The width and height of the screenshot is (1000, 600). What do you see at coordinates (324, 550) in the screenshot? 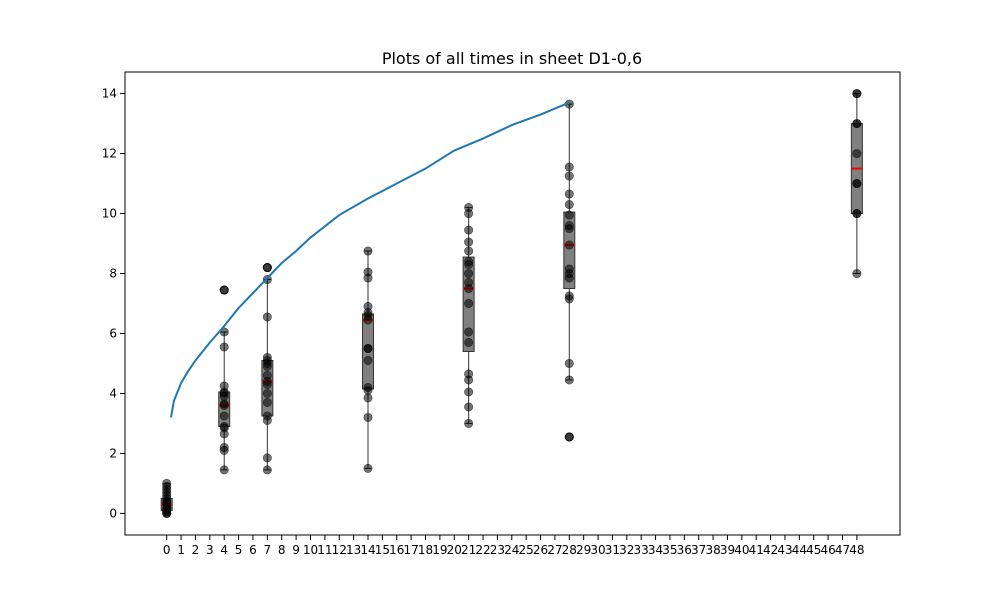
I see `x-tick-label: 11` at bounding box center [324, 550].